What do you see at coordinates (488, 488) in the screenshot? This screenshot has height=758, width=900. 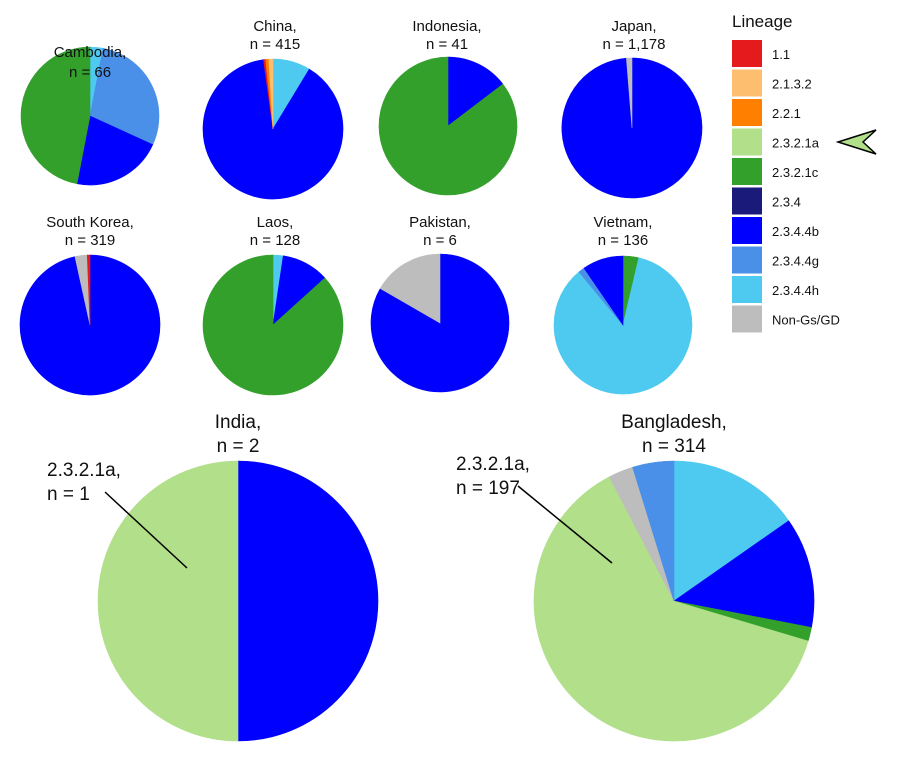 I see `annotation-count-bangladesh: n = 197` at bounding box center [488, 488].